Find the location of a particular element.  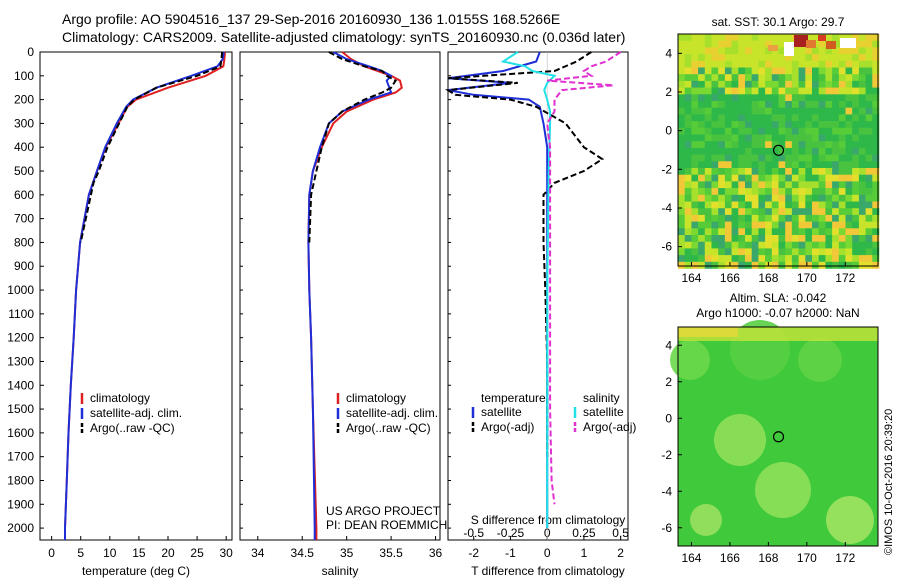

map-lat-label: -4 is located at coordinates (666, 491).